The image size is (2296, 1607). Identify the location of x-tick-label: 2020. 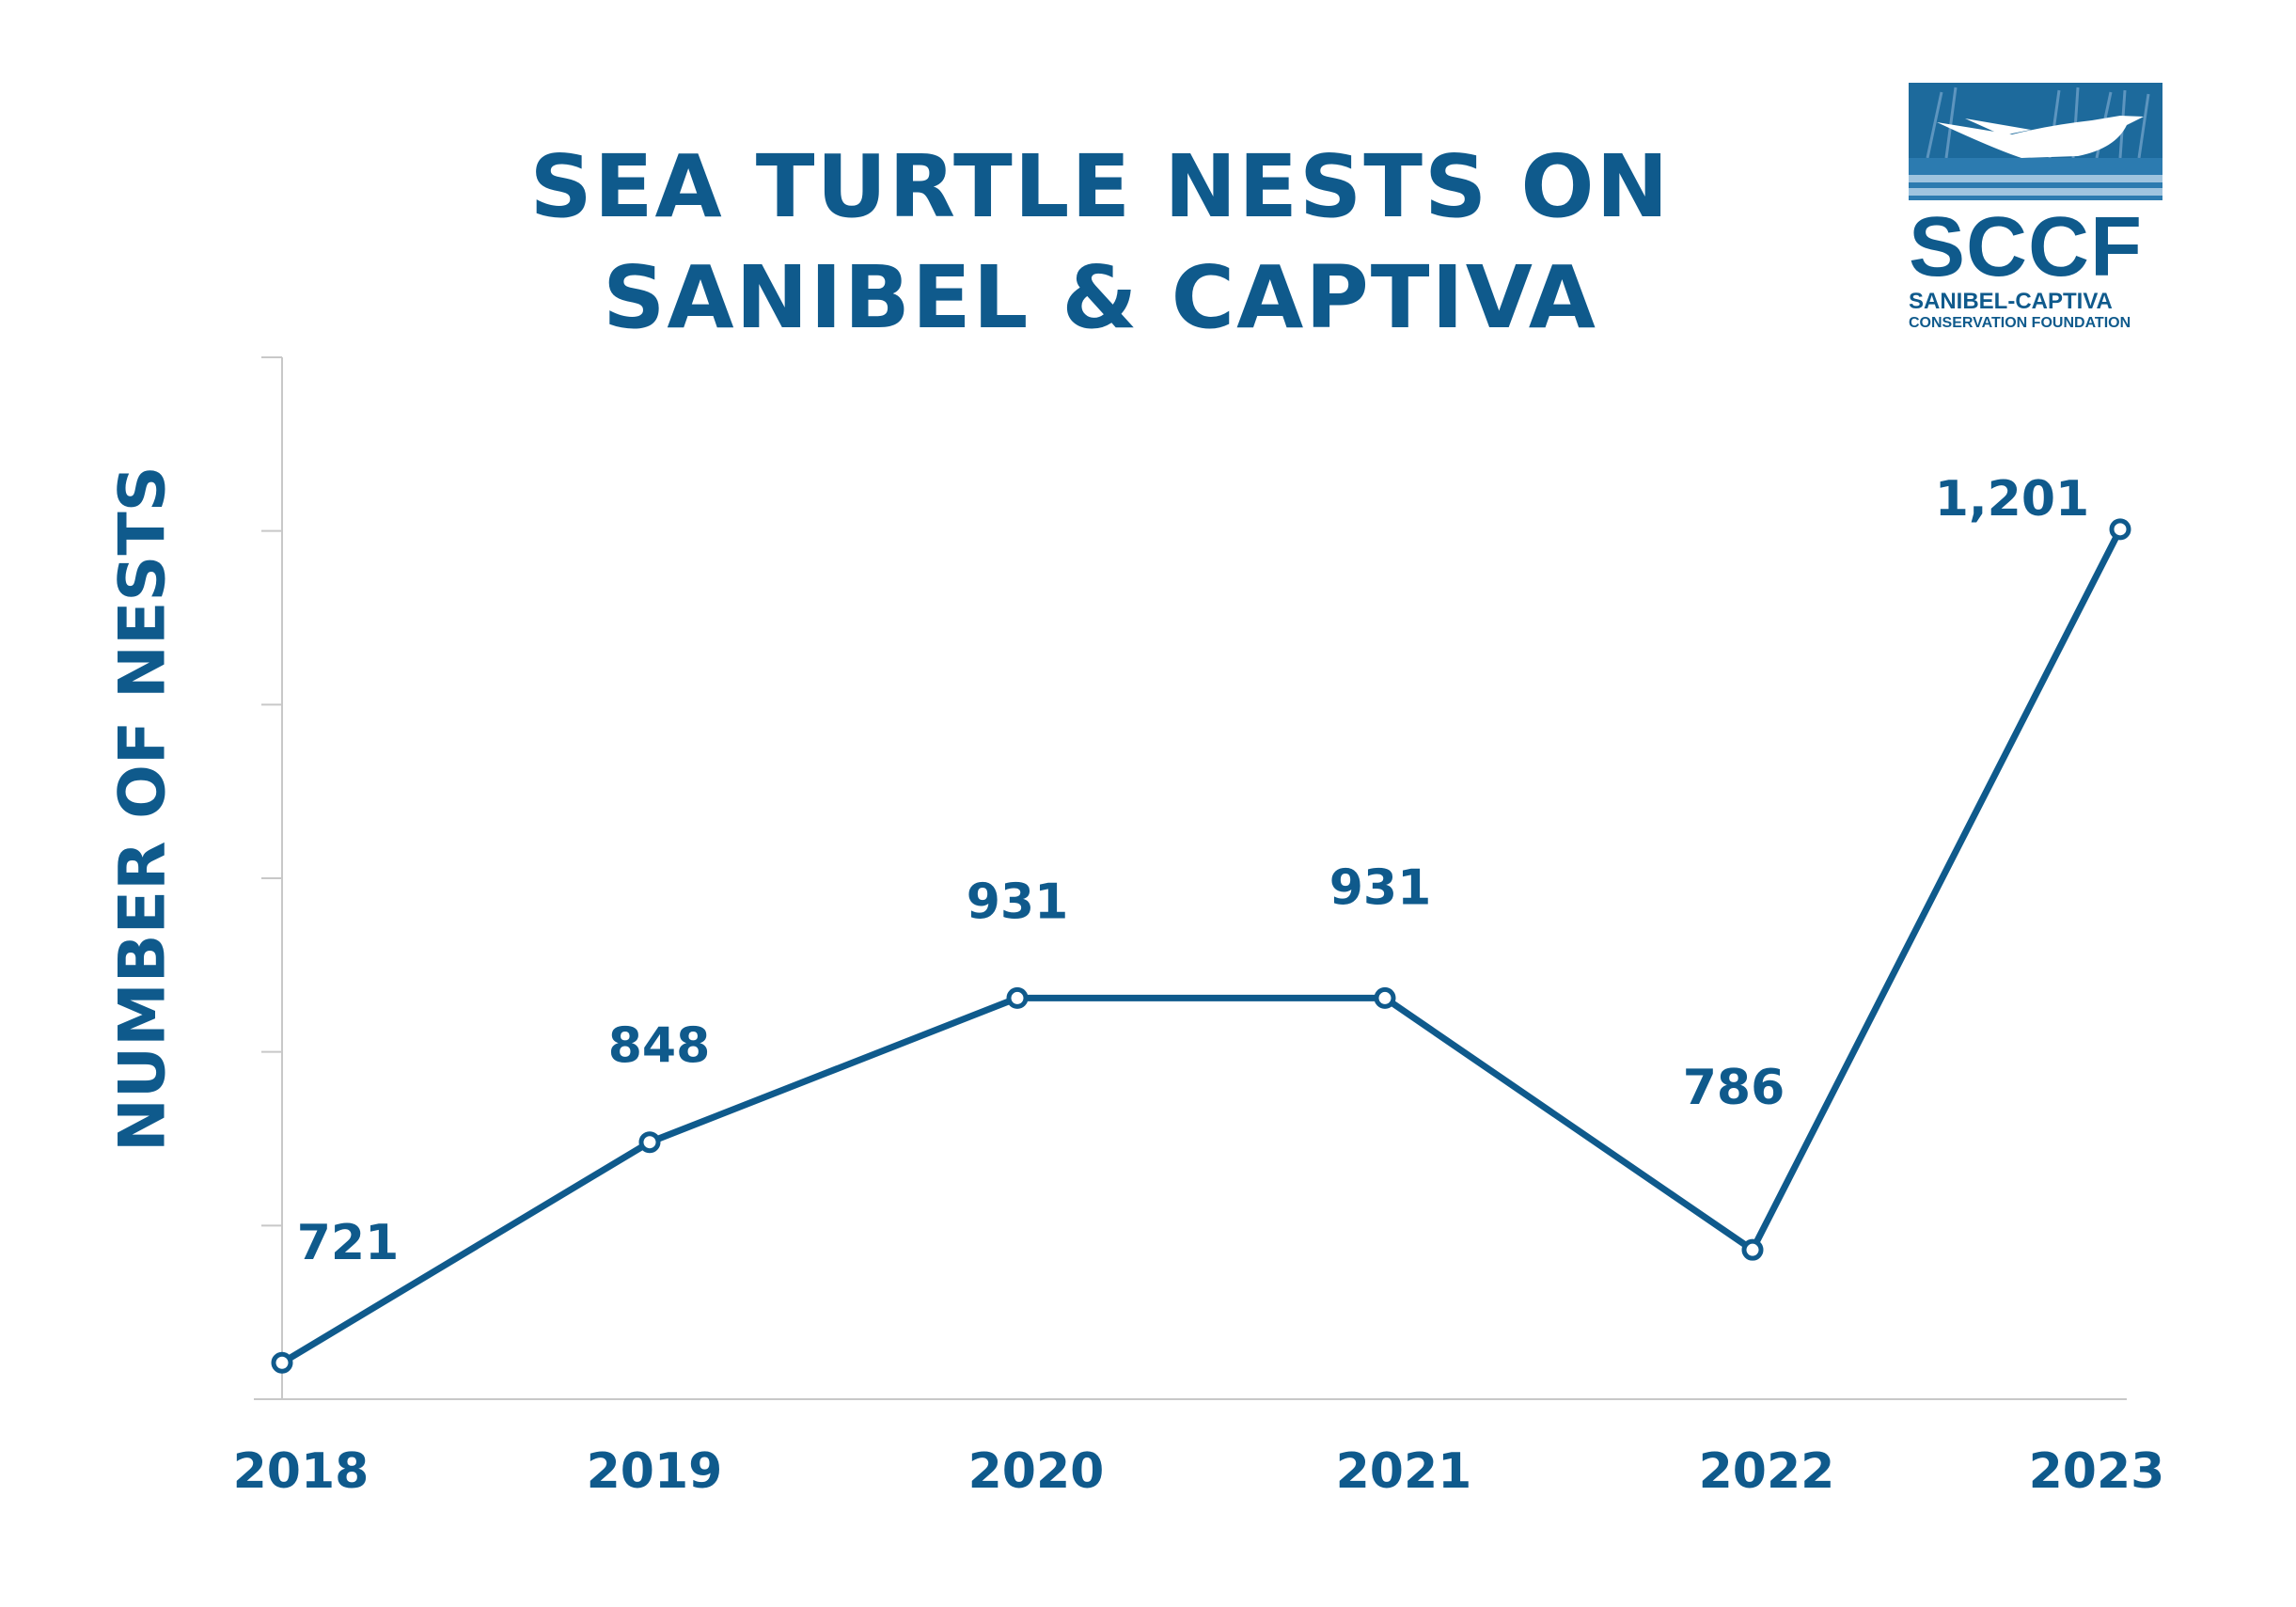
(1037, 1471).